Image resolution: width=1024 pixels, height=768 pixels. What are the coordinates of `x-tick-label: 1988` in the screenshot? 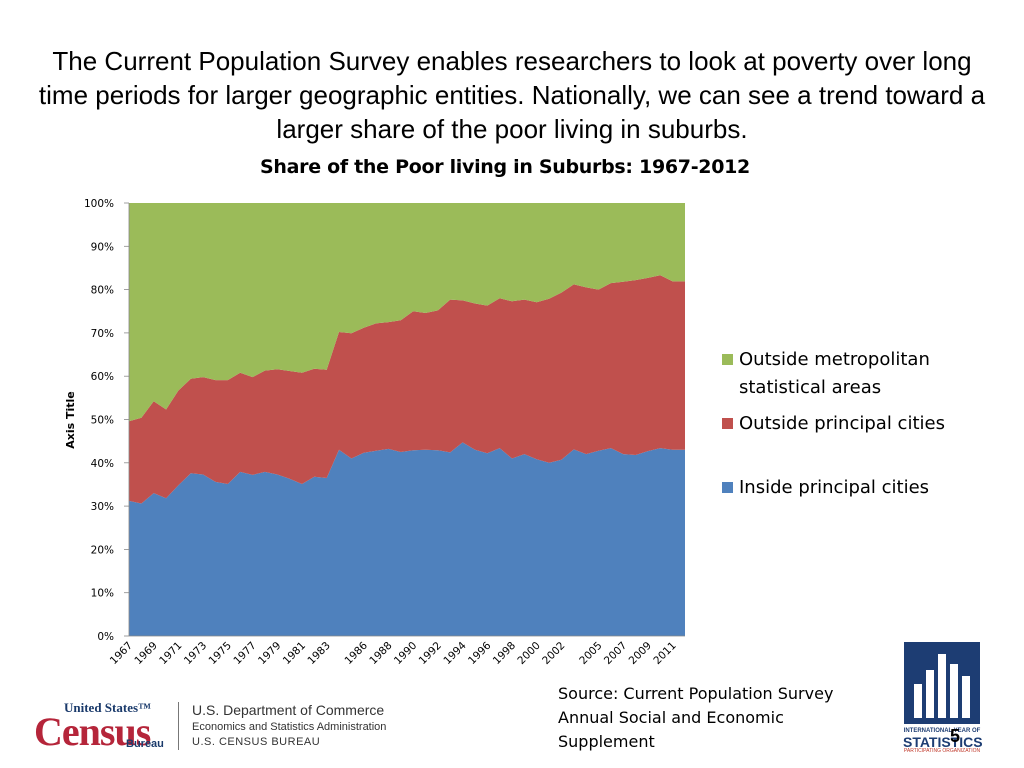 It's located at (380, 653).